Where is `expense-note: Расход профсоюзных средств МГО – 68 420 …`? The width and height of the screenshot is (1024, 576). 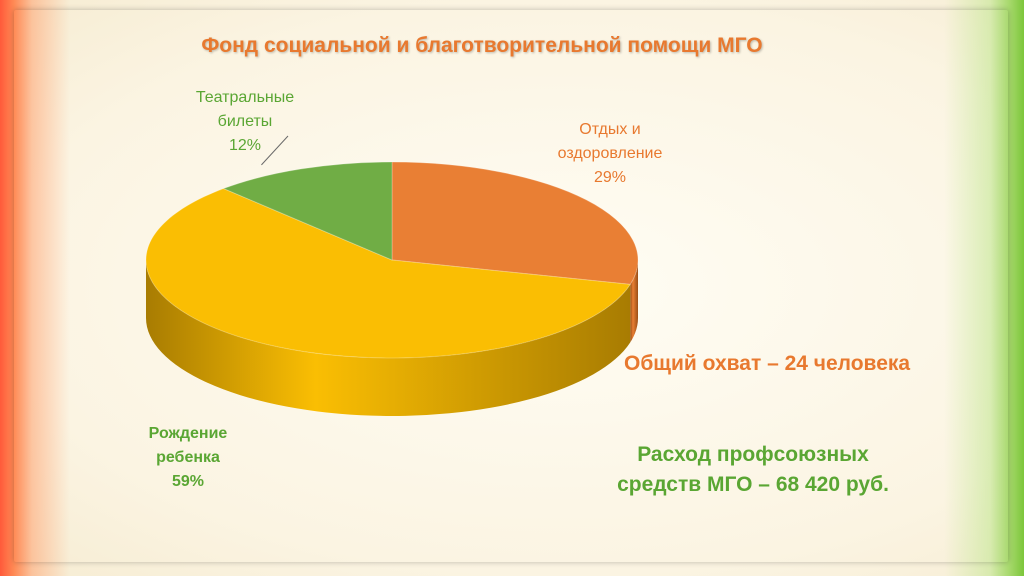 expense-note: Расход профсоюзных средств МГО – 68 420 … is located at coordinates (753, 470).